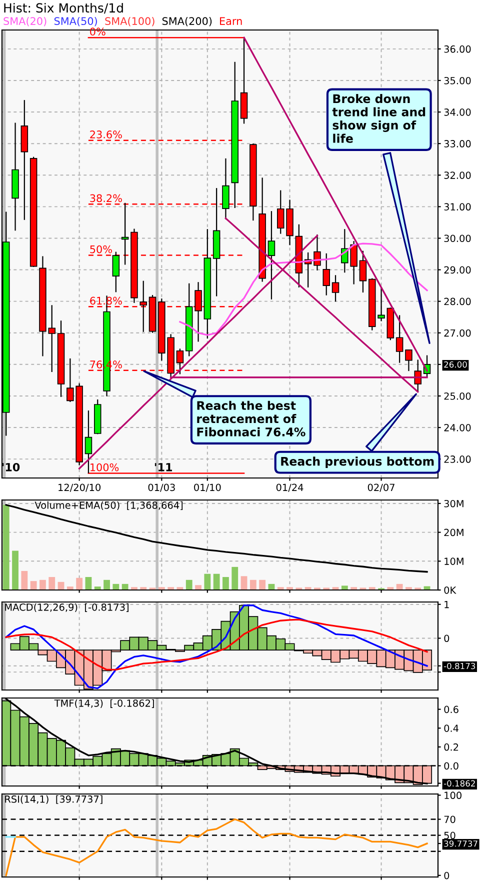 This screenshot has height=881, width=491. I want to click on text: Earn, so click(231, 21).